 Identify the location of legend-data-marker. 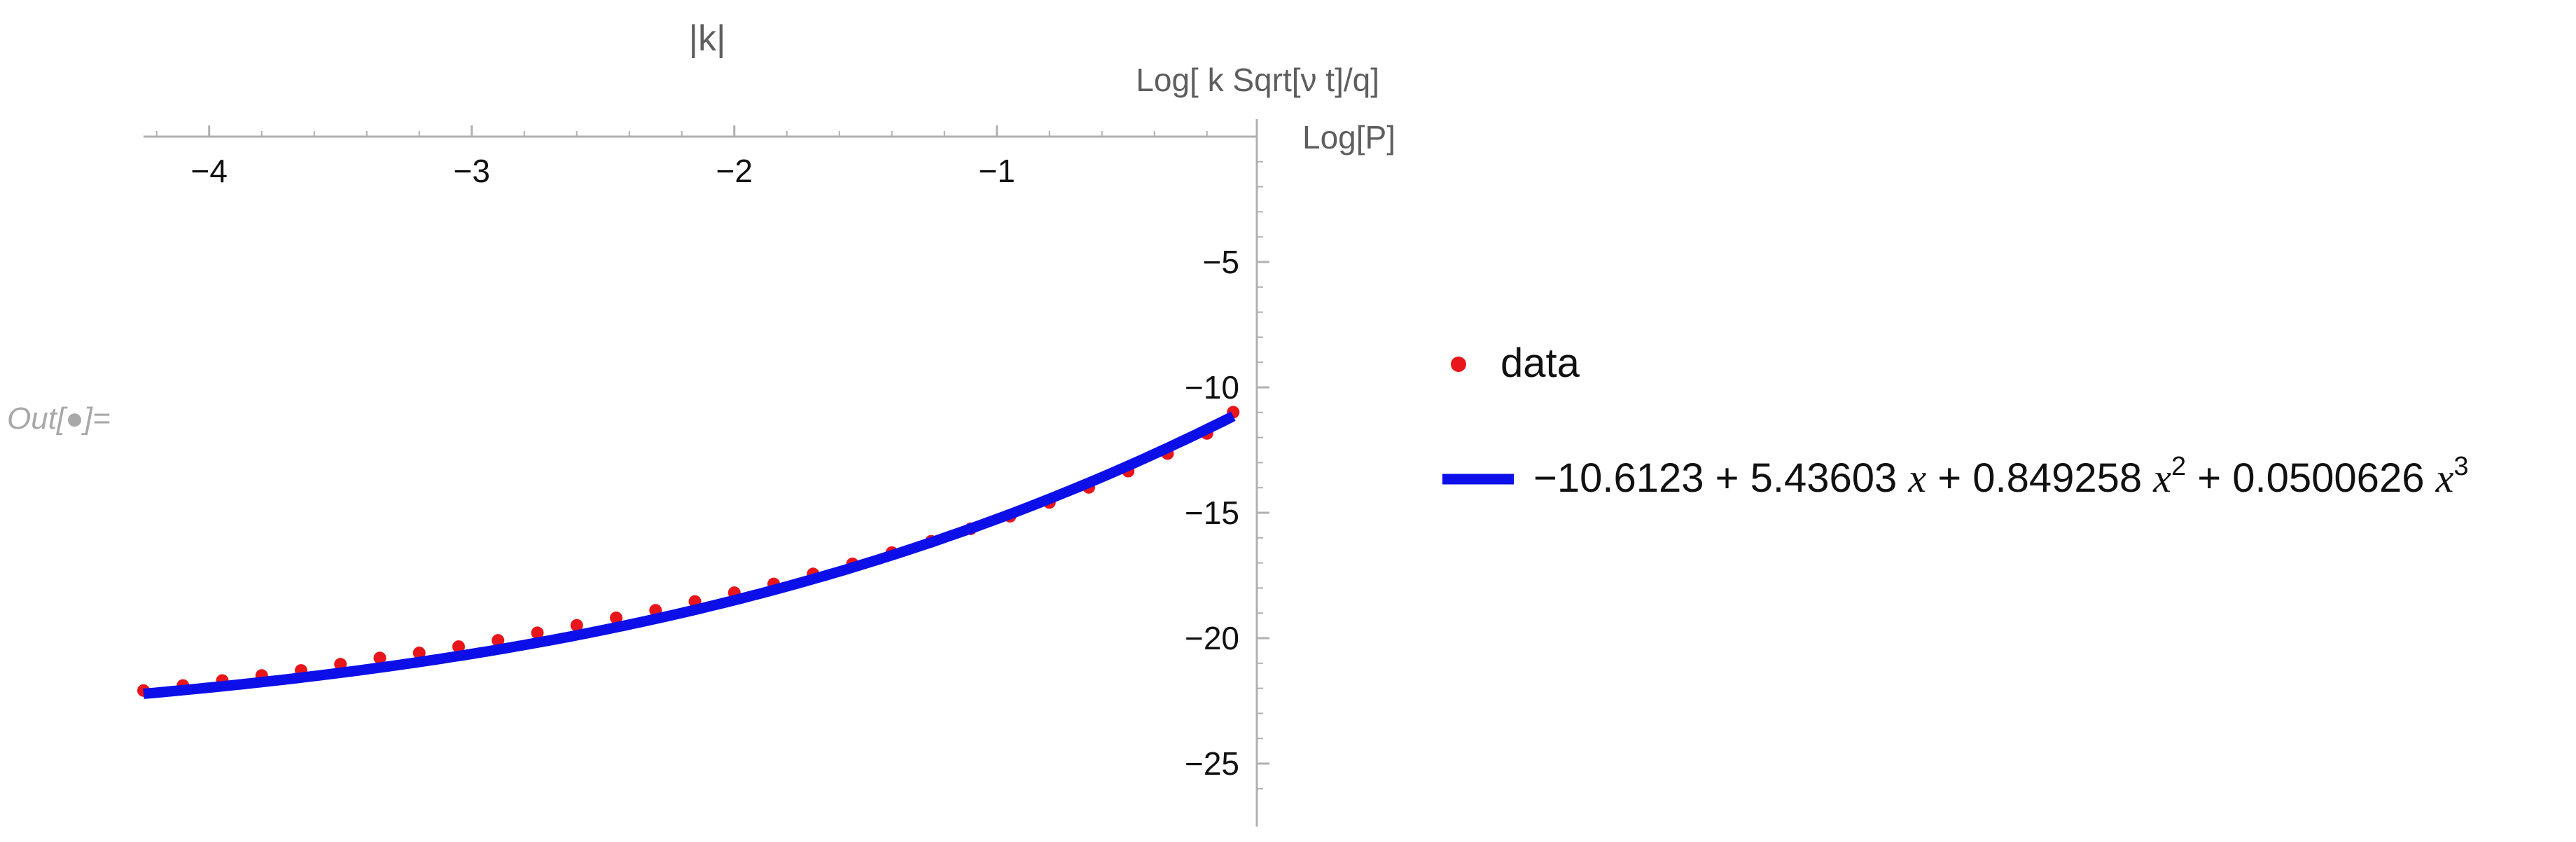
(1458, 364).